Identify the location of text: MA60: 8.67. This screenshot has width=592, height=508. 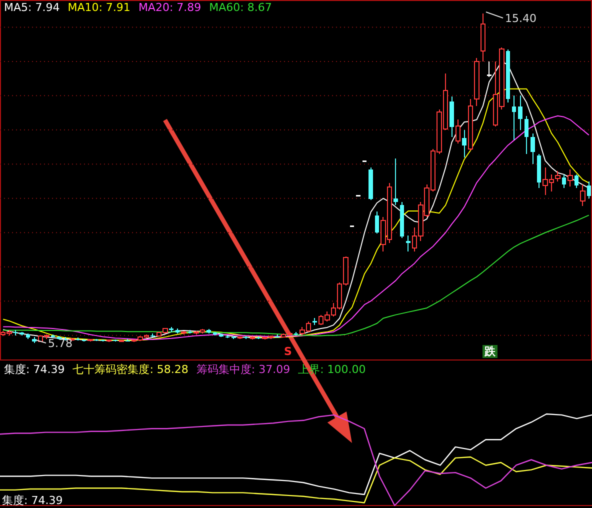
(240, 7).